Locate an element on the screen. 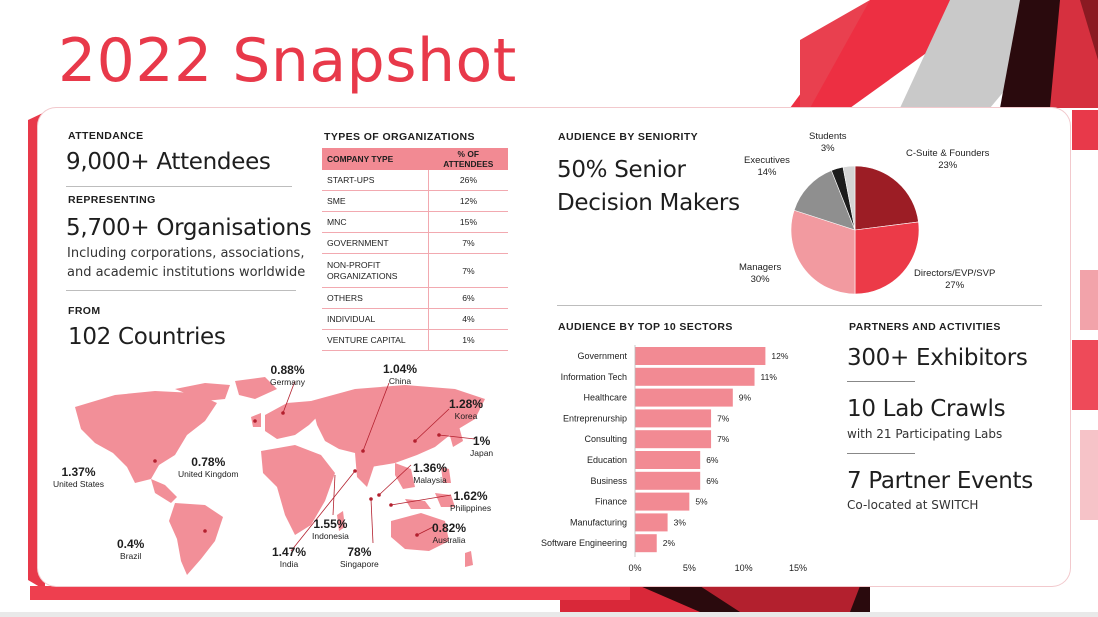 The width and height of the screenshot is (1098, 617). seniority-headline-1: 50% Senior is located at coordinates (621, 170).